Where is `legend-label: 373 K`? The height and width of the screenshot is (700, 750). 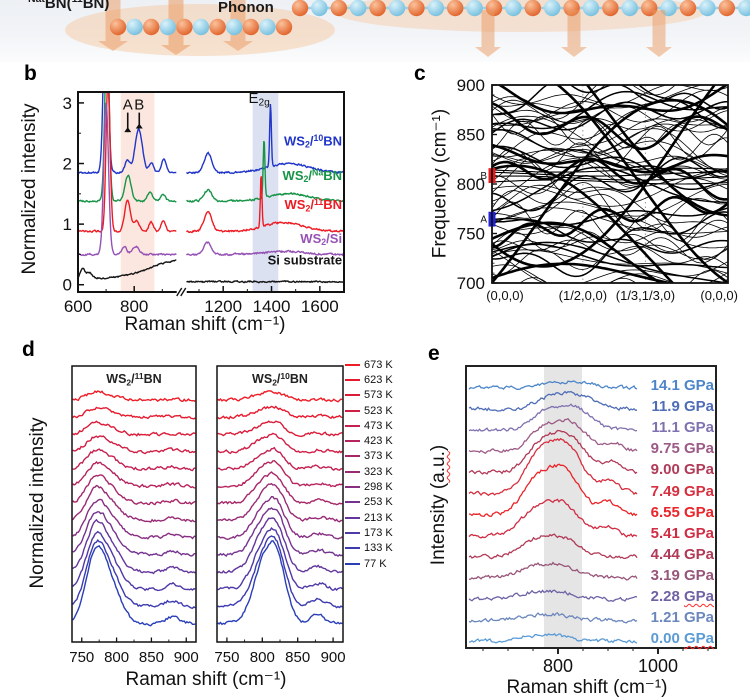 legend-label: 373 K is located at coordinates (378, 456).